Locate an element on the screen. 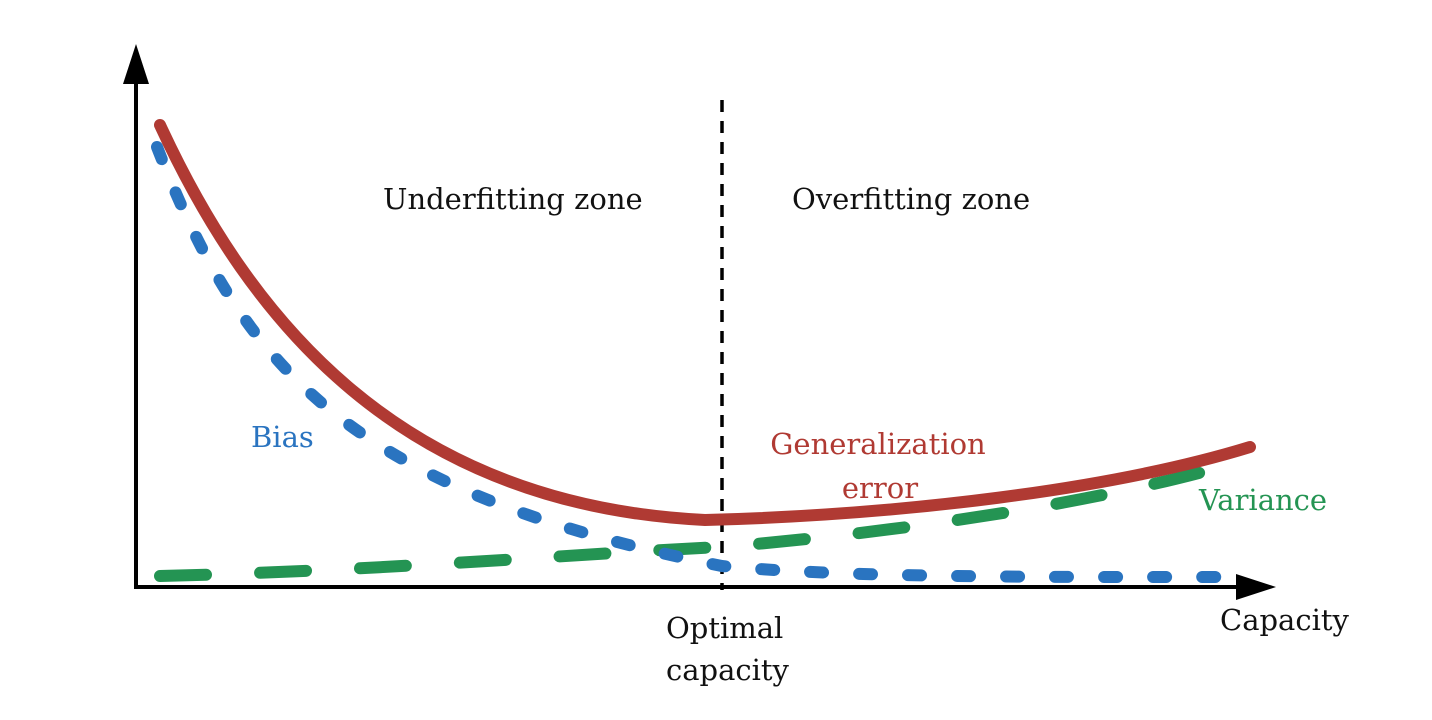 This screenshot has width=1432, height=720. y-axis-arrowhead is located at coordinates (136, 64).